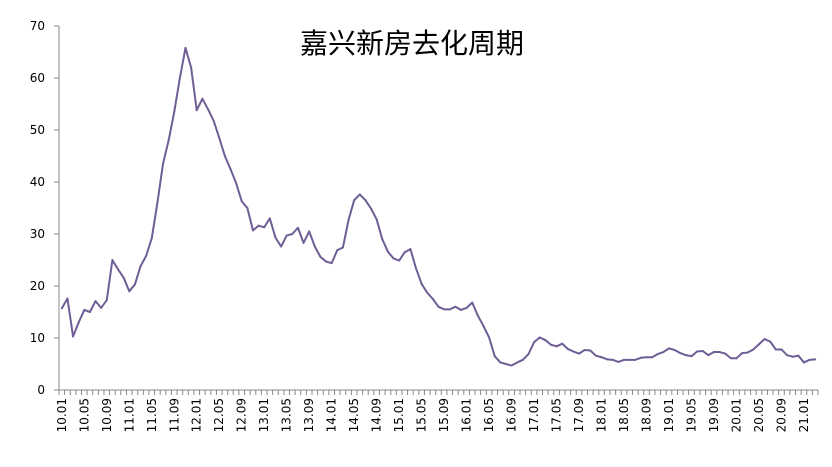  What do you see at coordinates (242, 415) in the screenshot?
I see `x-tick-label: 12.09` at bounding box center [242, 415].